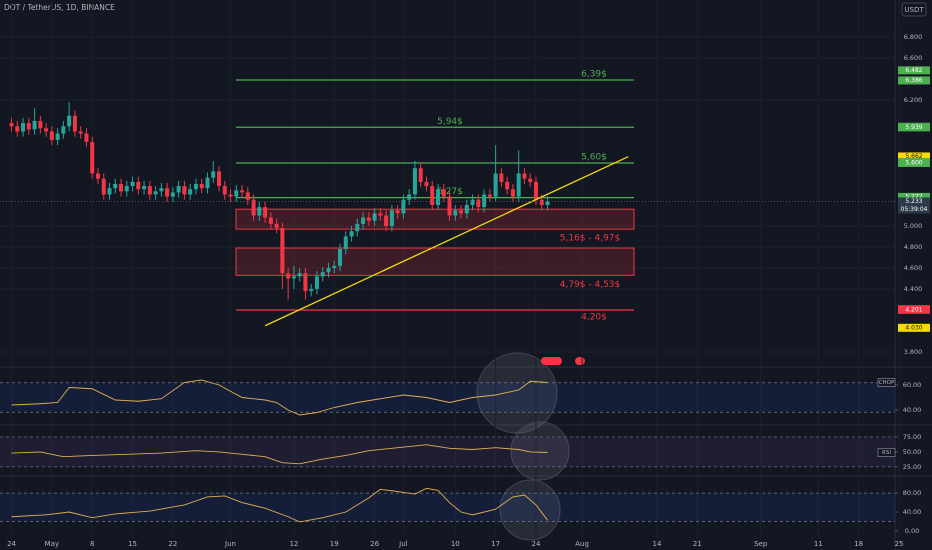 The image size is (932, 550). What do you see at coordinates (913, 196) in the screenshot?
I see `price-tag-label: 5.277` at bounding box center [913, 196].